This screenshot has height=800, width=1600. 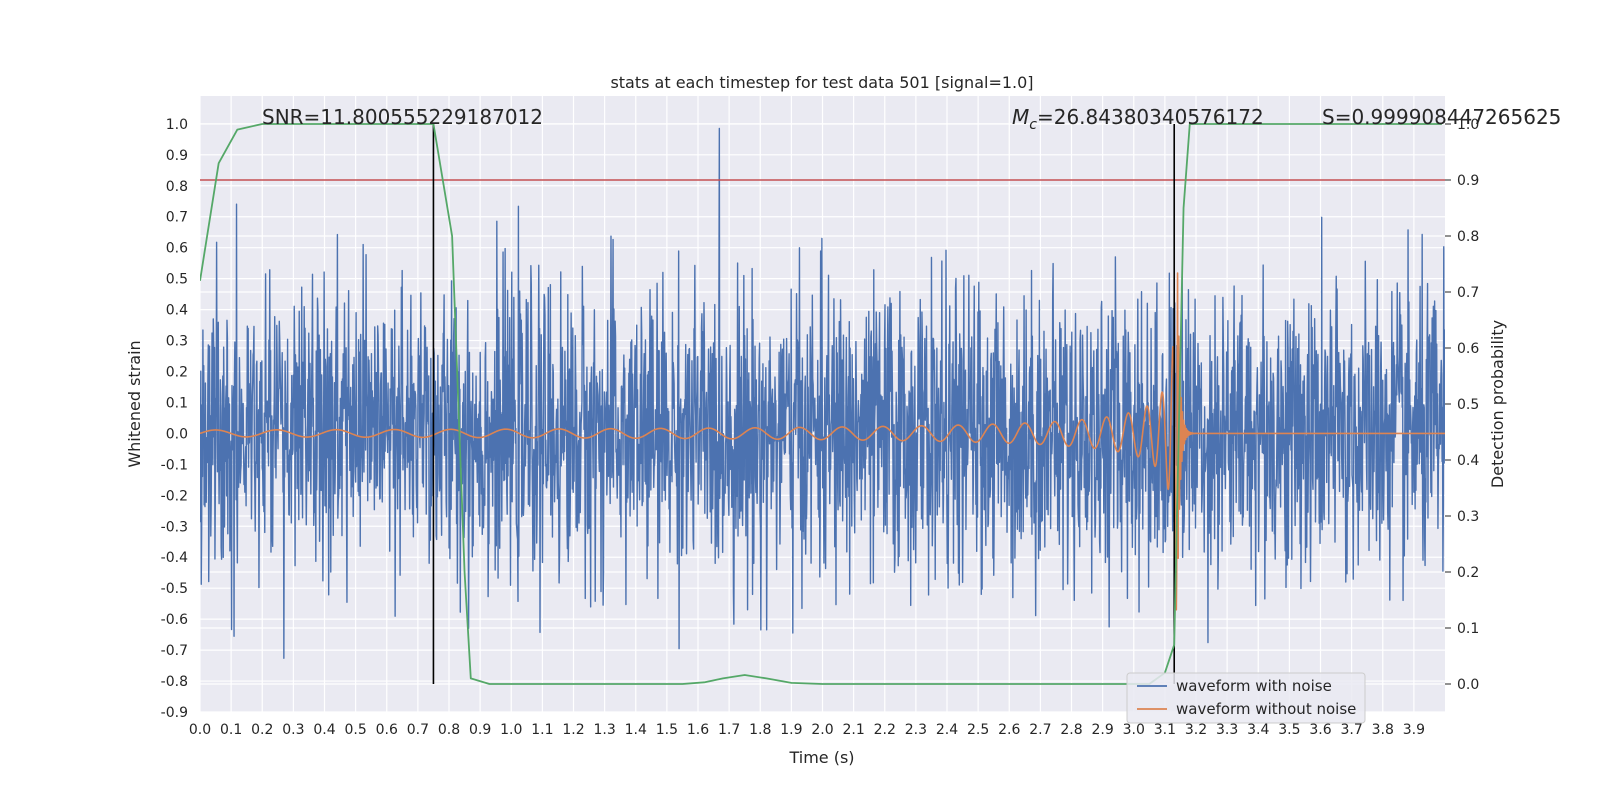 I want to click on x-tick-label: 3.8, so click(x=1383, y=730).